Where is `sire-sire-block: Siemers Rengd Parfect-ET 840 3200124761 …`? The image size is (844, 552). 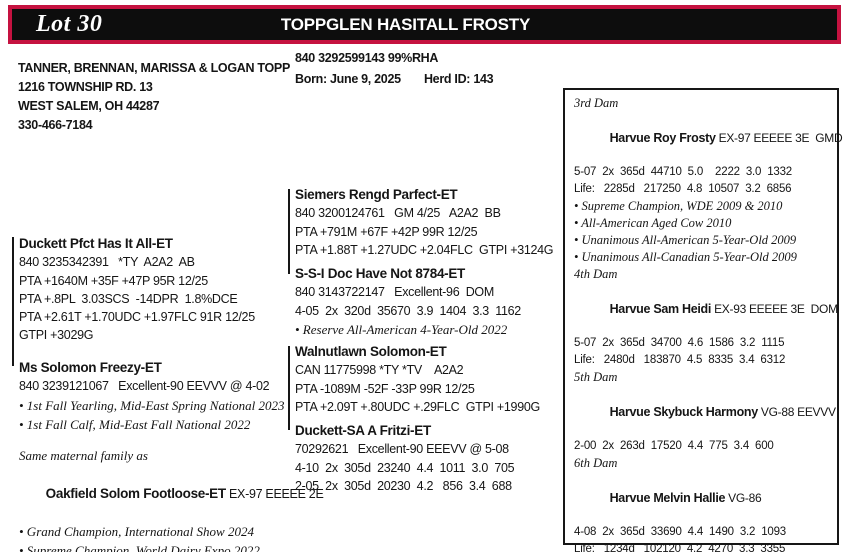
sire-sire-block: Siemers Rengd Parfect-ET 840 3200124761 … is located at coordinates (430, 222).